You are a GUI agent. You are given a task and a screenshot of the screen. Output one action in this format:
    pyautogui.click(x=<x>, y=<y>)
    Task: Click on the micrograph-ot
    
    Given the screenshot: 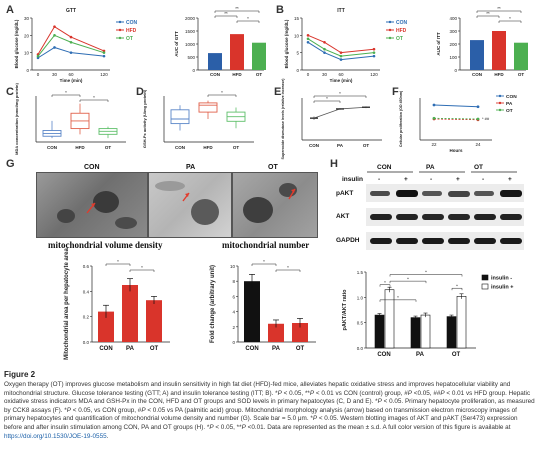 What is the action you would take?
    pyautogui.click(x=275, y=205)
    